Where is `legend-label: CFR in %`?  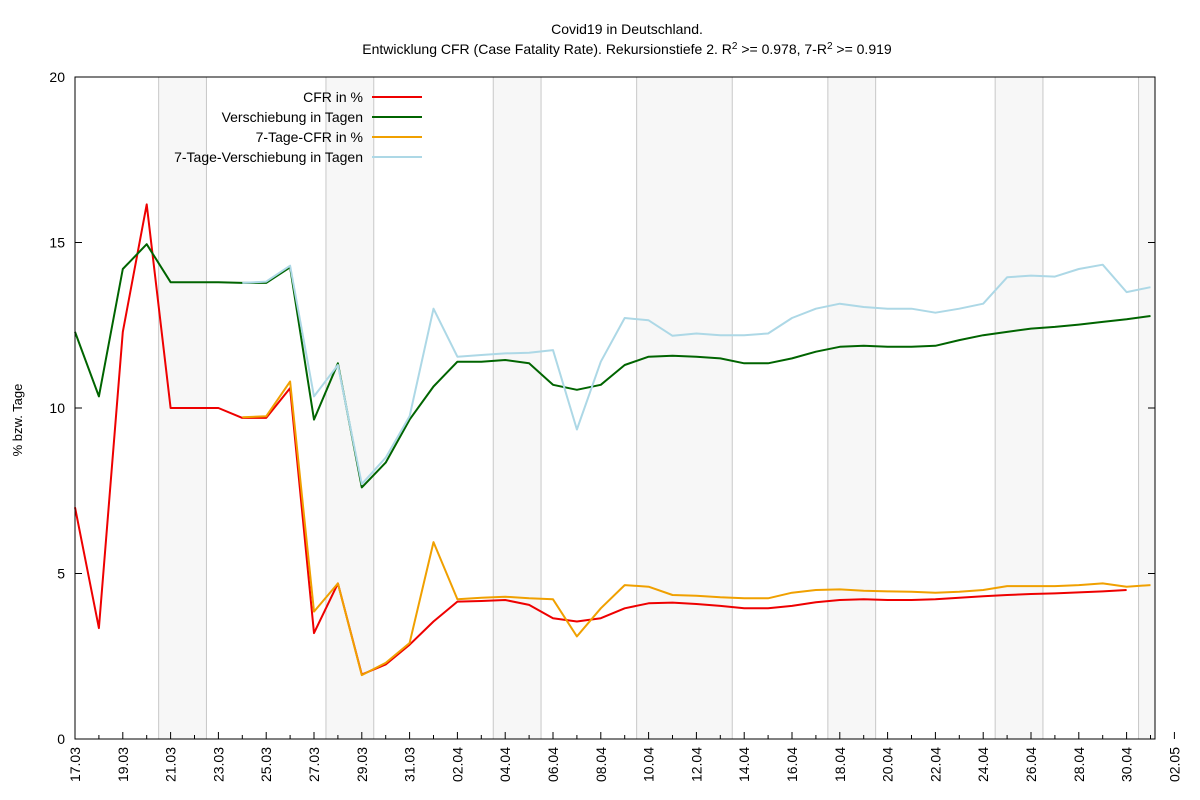
legend-label: CFR in % is located at coordinates (333, 97).